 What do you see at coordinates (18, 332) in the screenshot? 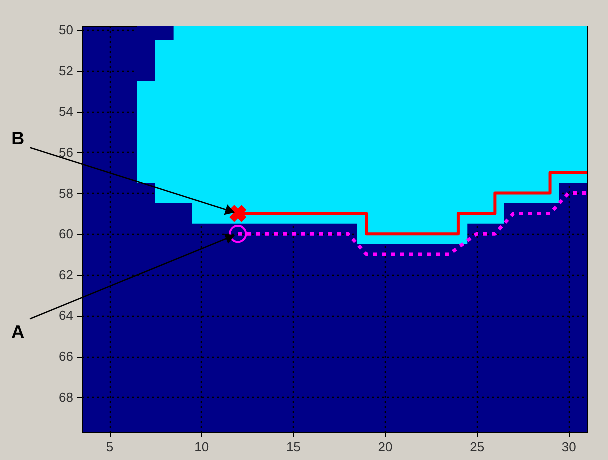
I see `annotation: A` at bounding box center [18, 332].